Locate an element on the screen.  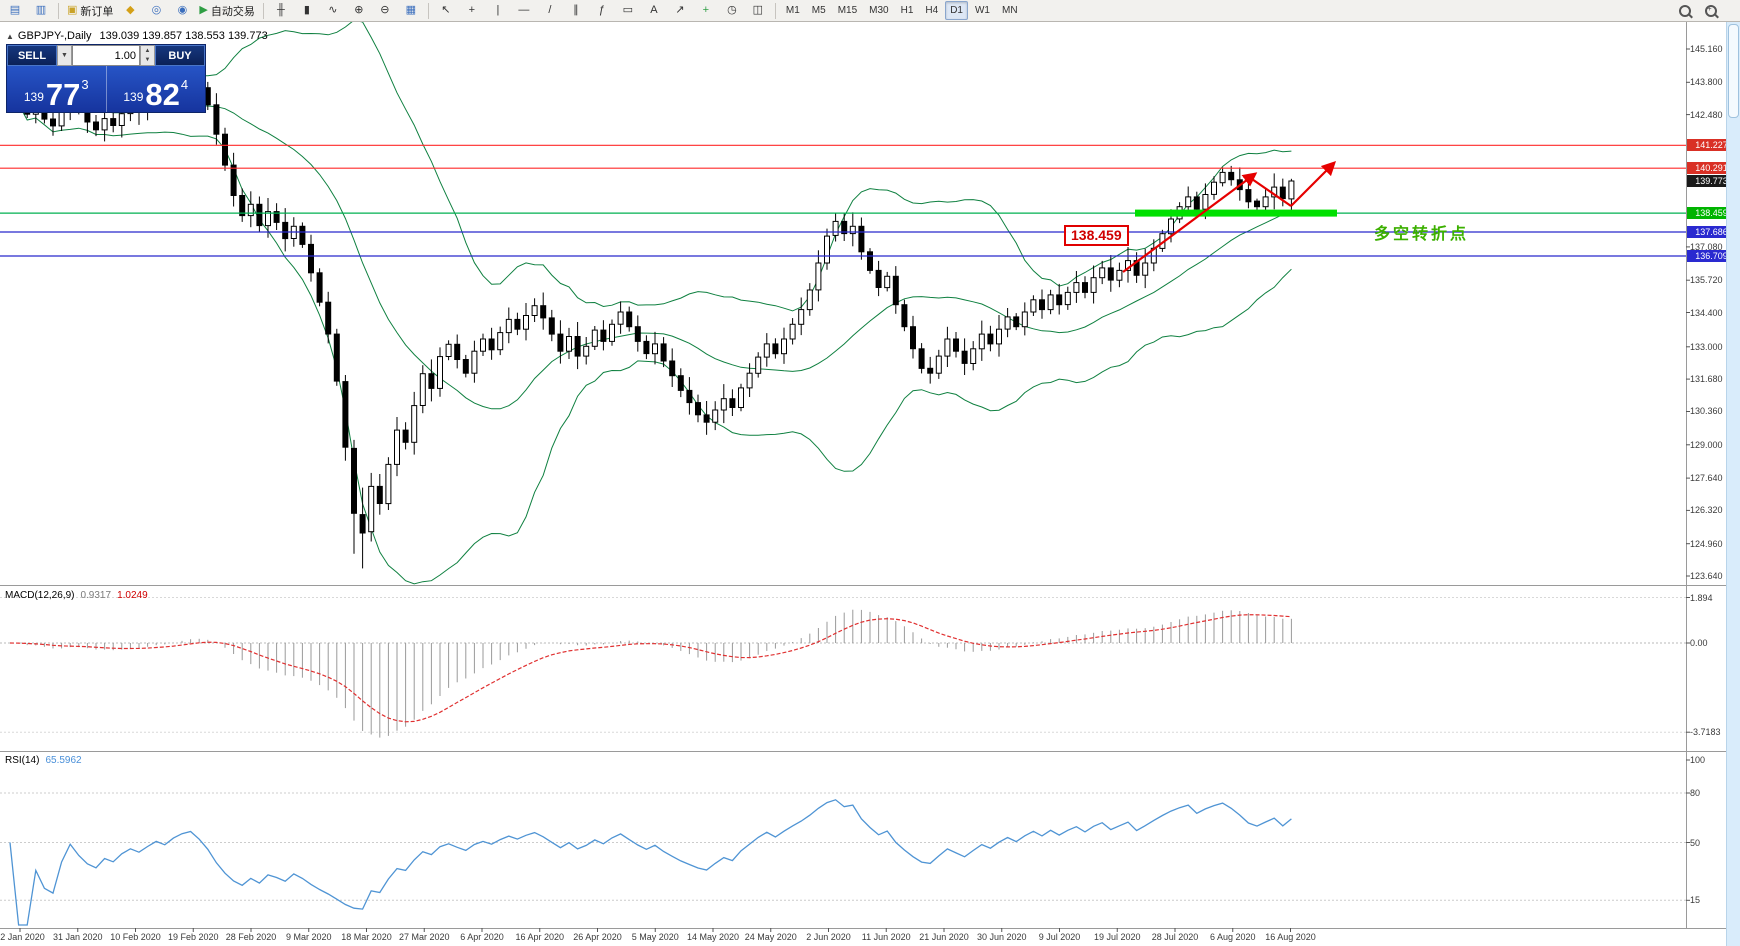
macd-value: 0.9317 is located at coordinates (96, 595).